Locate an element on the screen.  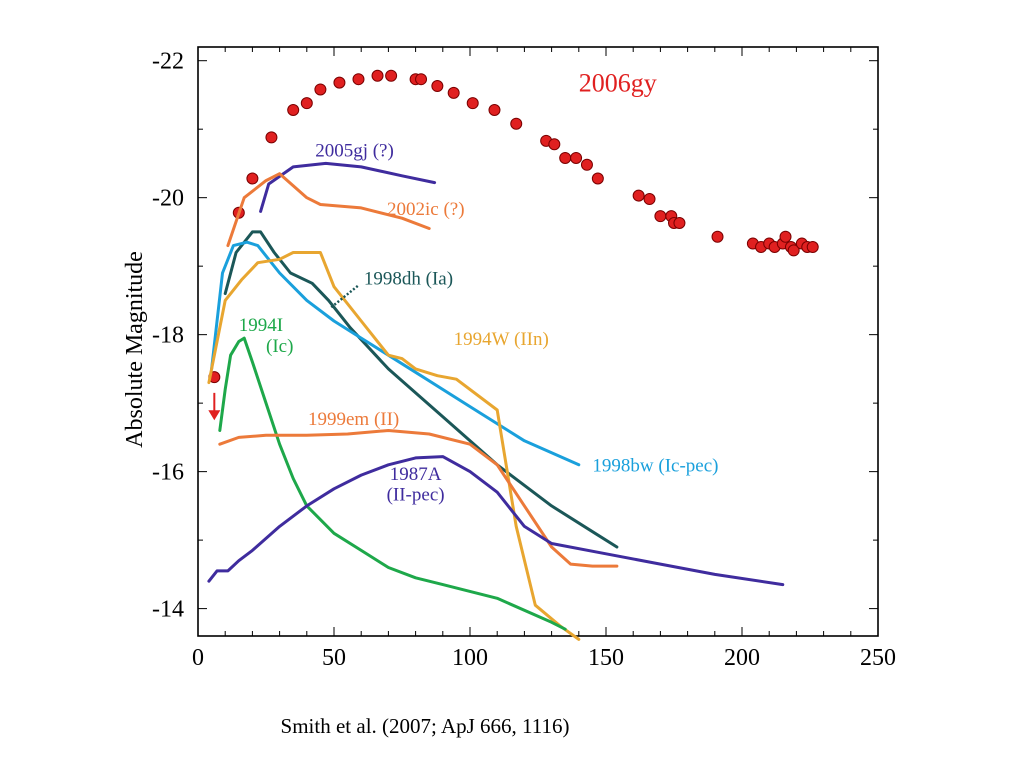
y-axis-label: Absolute Magnitude is located at coordinates (135, 349).